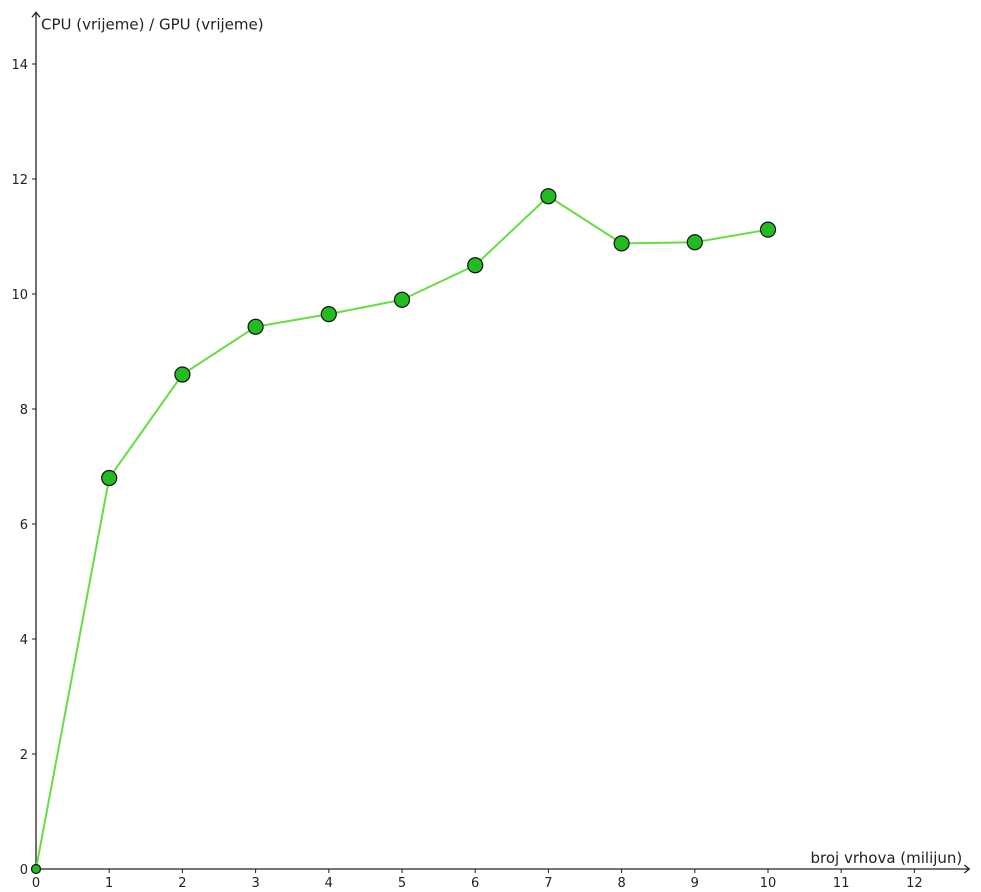  I want to click on x-tick-label: 12, so click(914, 883).